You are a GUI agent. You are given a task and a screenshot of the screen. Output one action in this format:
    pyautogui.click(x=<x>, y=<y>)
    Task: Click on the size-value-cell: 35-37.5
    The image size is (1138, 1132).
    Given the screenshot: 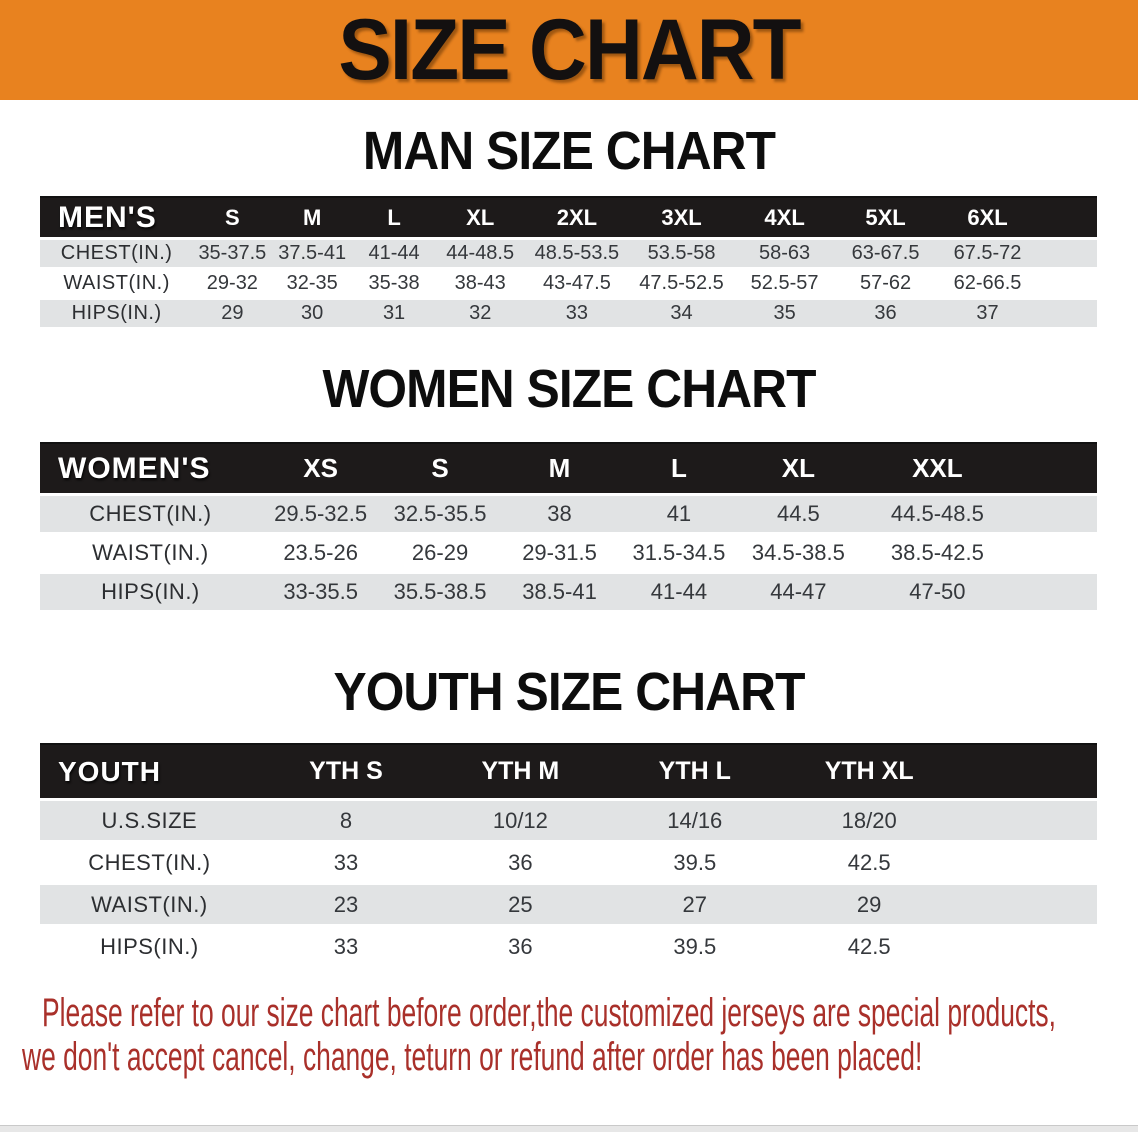 What is the action you would take?
    pyautogui.click(x=232, y=255)
    